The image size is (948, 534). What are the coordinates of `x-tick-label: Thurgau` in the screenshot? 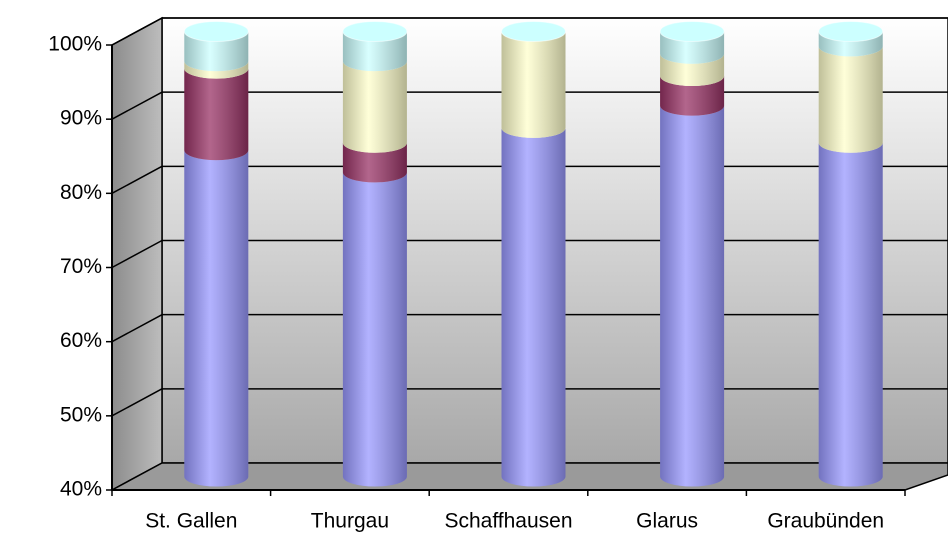 It's located at (350, 521).